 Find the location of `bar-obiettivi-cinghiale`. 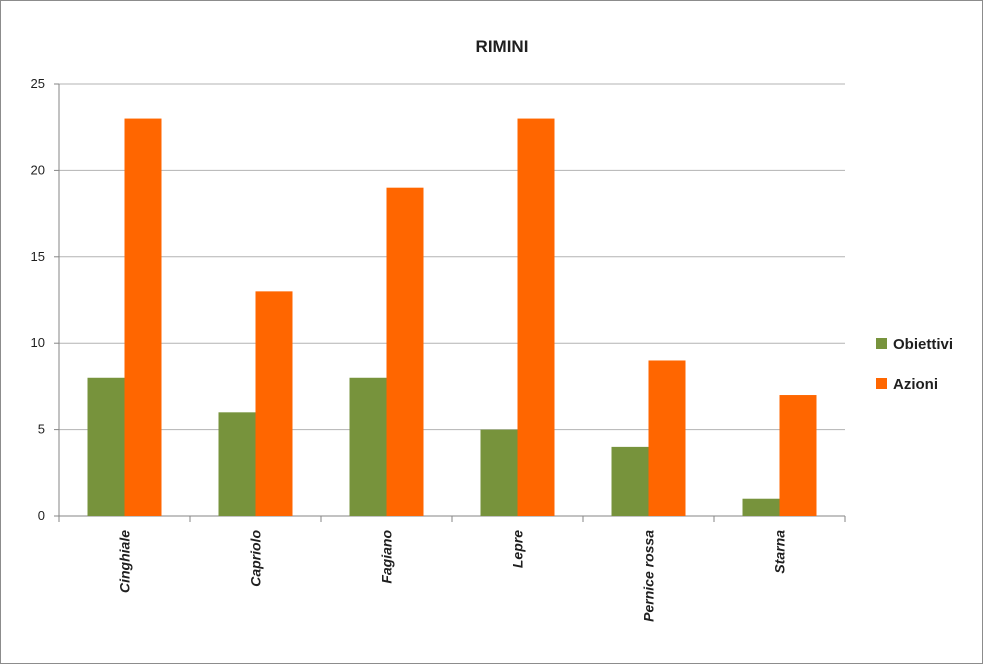

bar-obiettivi-cinghiale is located at coordinates (106, 446).